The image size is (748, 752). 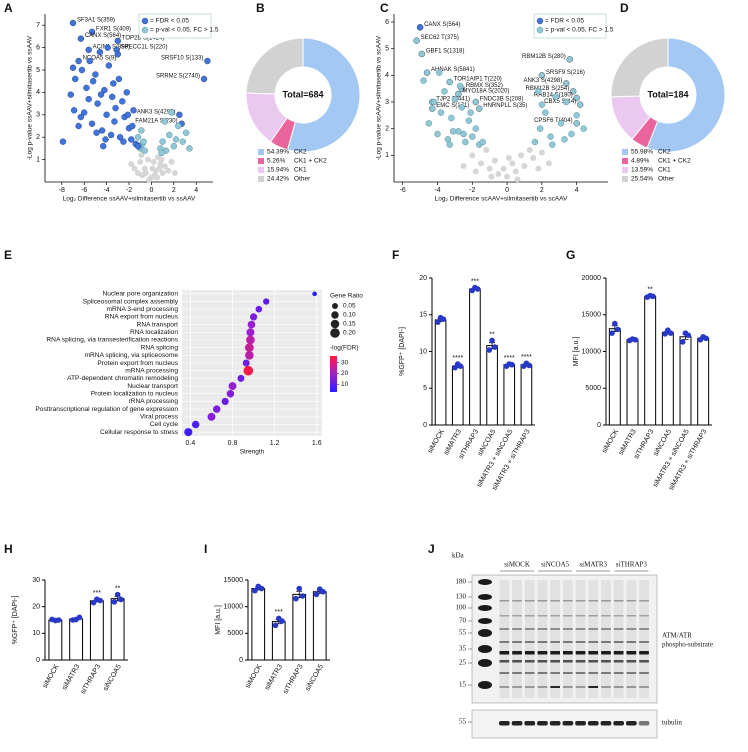 I want to click on size-legend-label: 0.05, so click(x=349, y=306).